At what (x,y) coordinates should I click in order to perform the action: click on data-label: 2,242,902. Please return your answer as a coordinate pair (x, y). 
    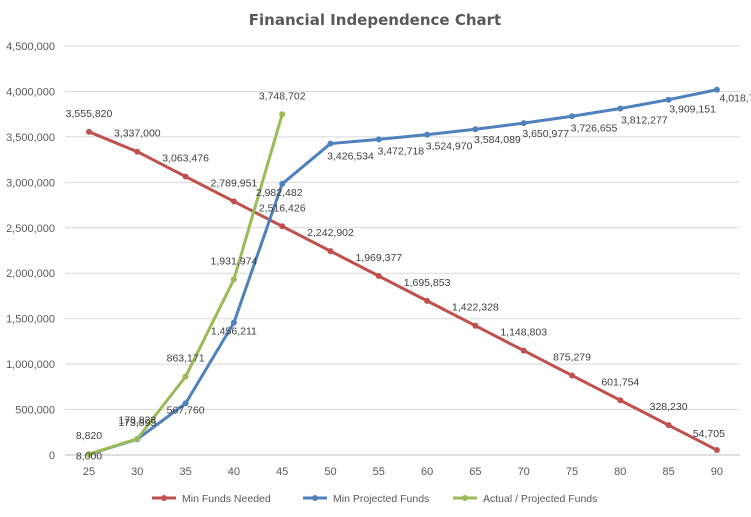
    Looking at the image, I should click on (330, 233).